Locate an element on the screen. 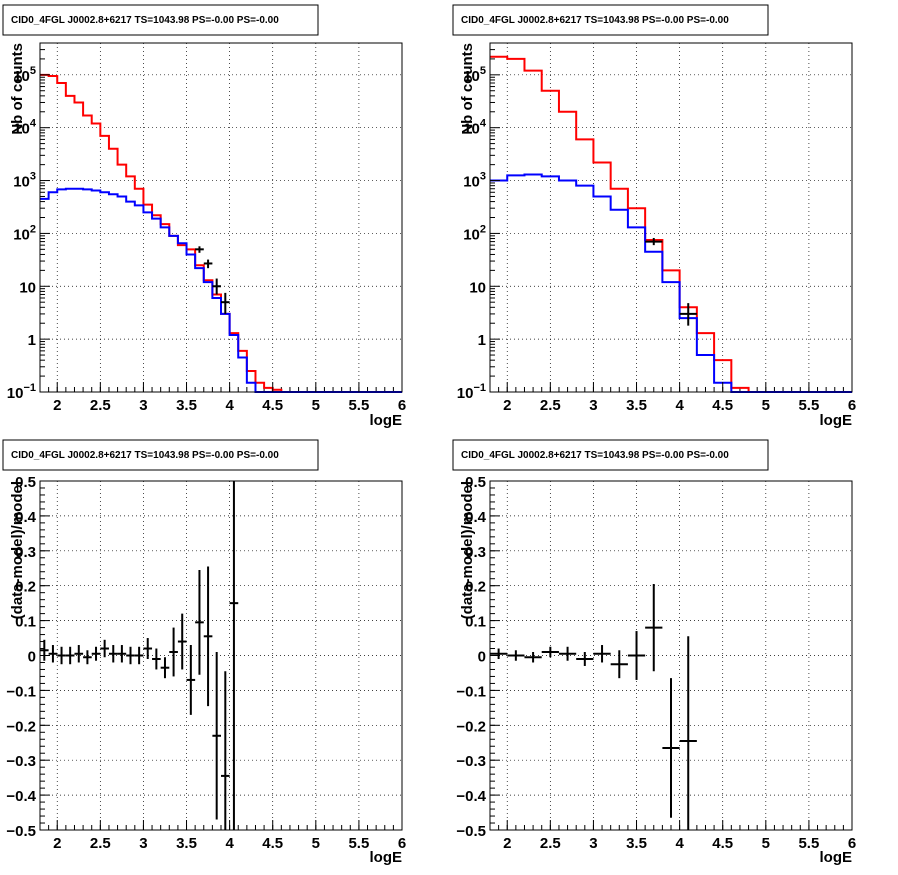 The image size is (898, 875). y-tick-label: 10 is located at coordinates (477, 287).